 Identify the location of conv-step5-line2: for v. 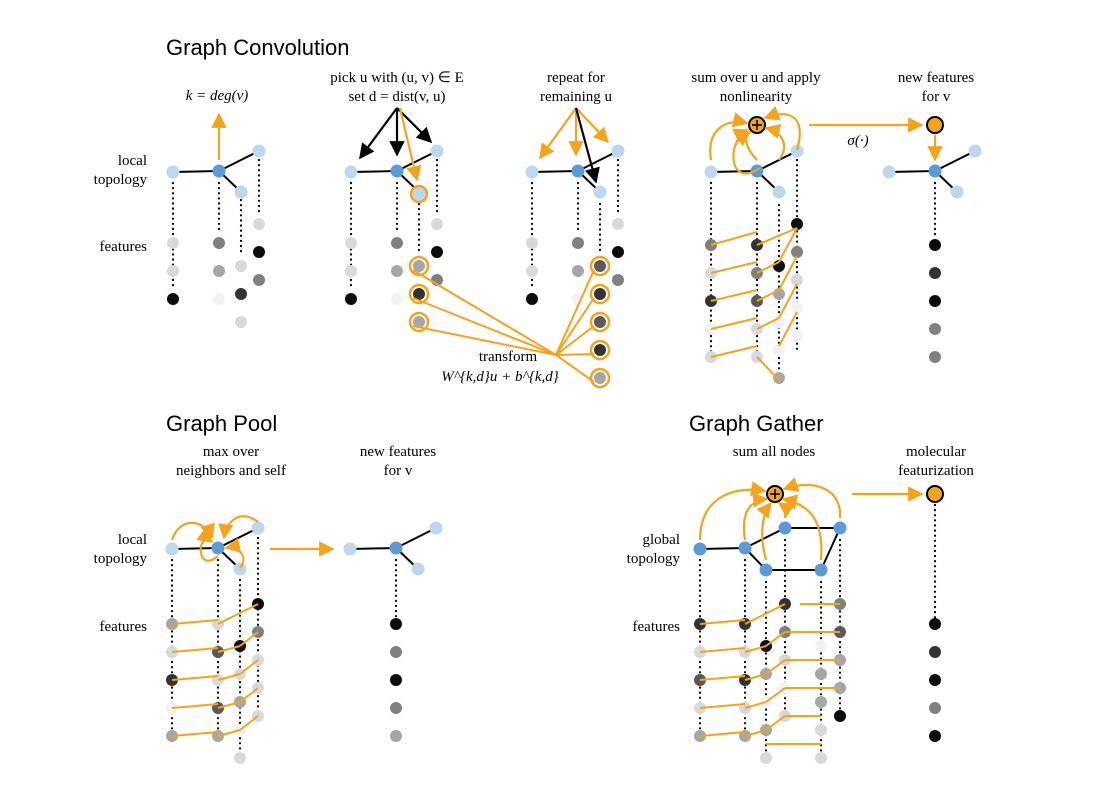
(936, 97).